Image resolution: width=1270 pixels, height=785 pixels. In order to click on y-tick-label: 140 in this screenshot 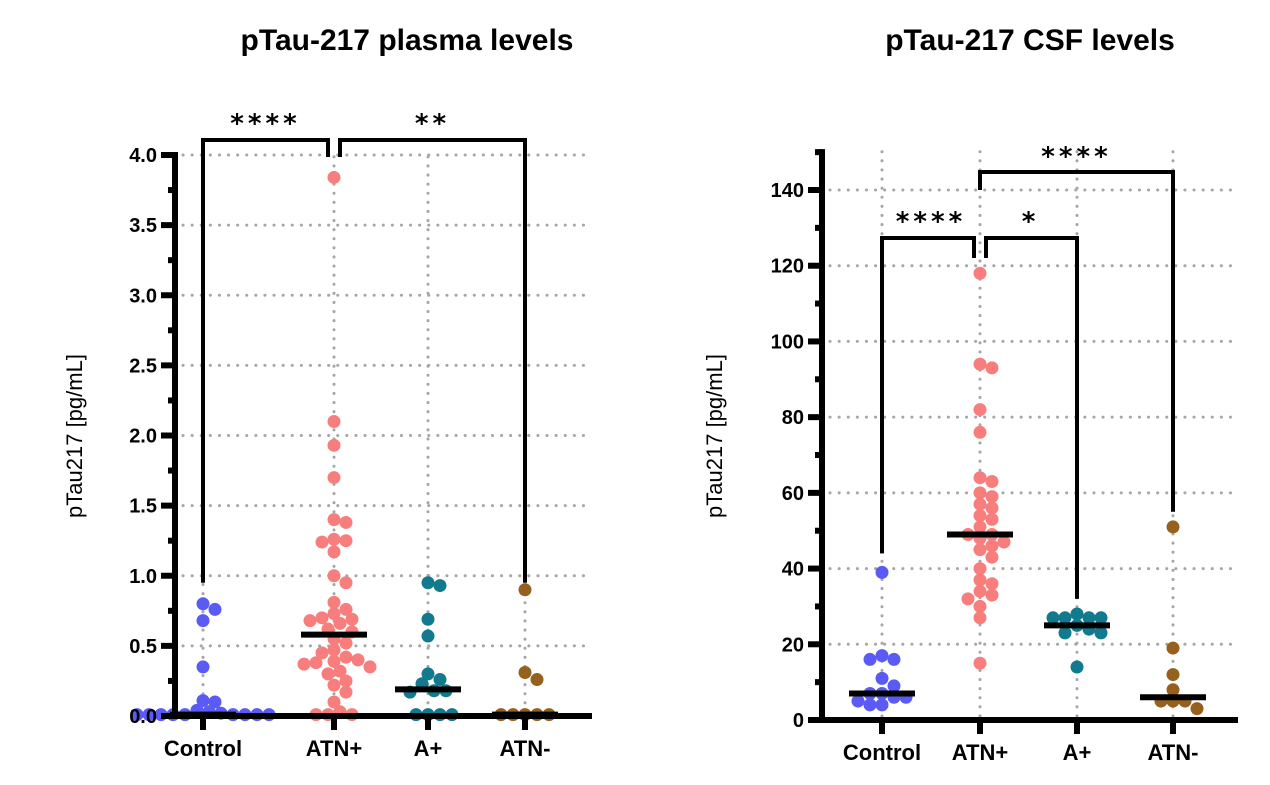, I will do `click(787, 191)`.